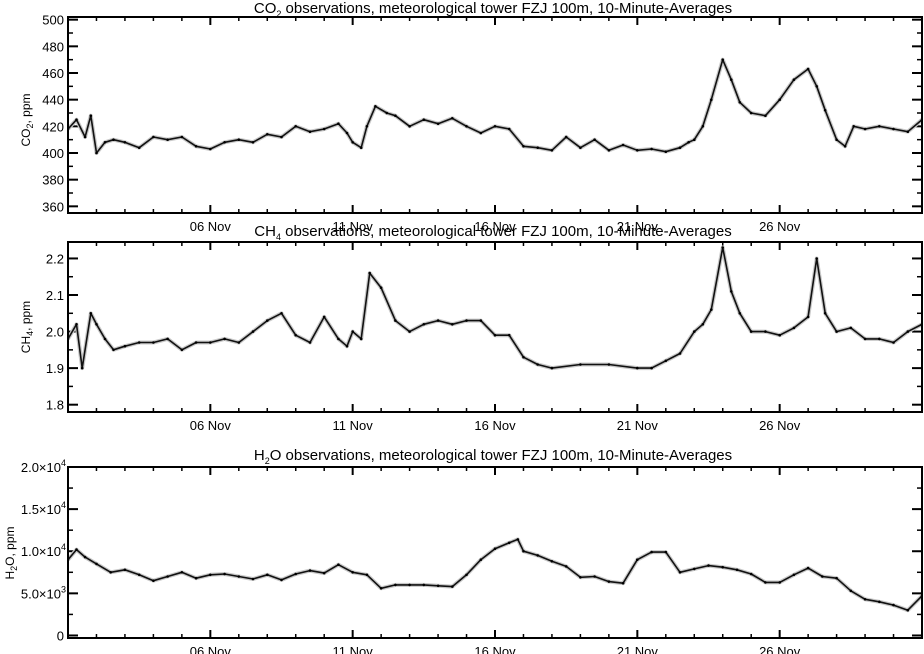  I want to click on ch4-y-tick-label: 2.1, so click(55, 295).